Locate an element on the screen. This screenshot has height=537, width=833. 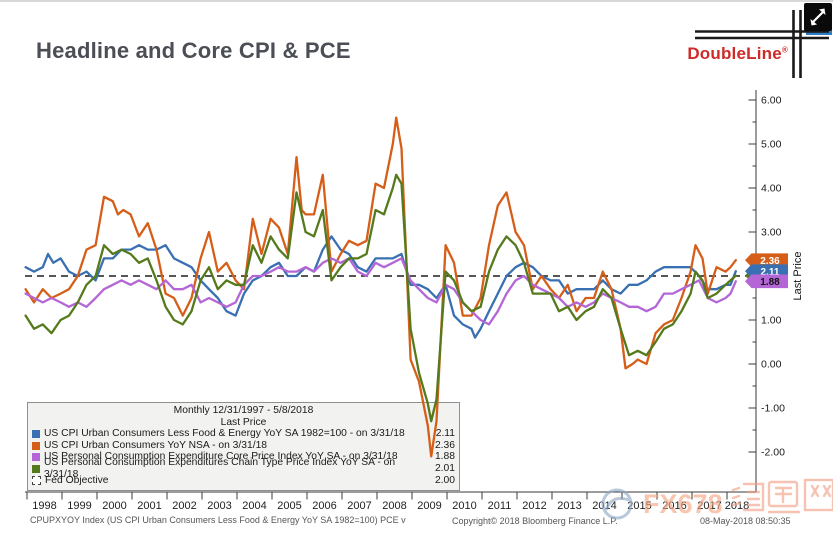
x-tick-label-2000: 2000 is located at coordinates (114, 506).